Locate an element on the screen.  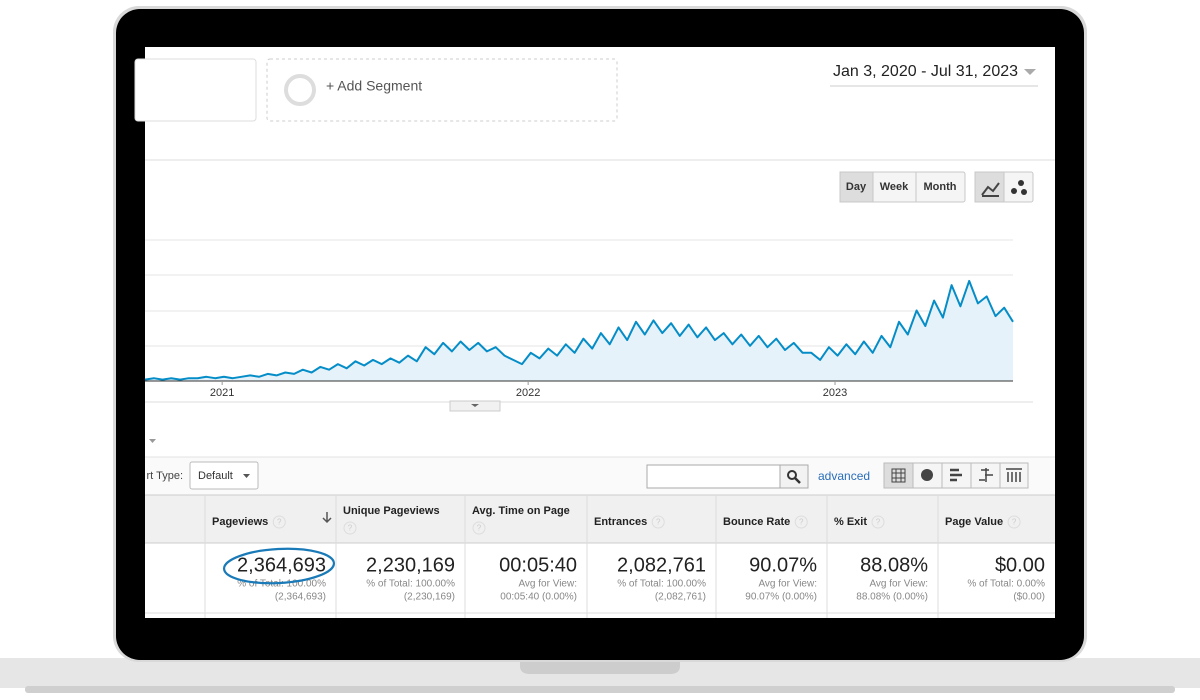
report-type-select is located at coordinates (224, 475).